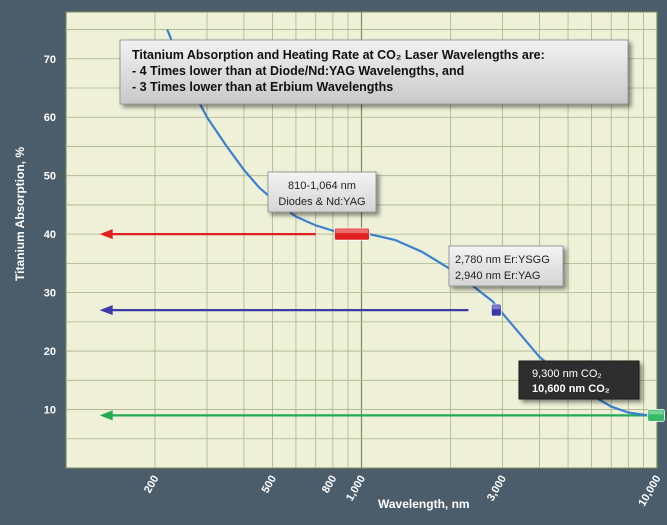  Describe the element at coordinates (567, 374) in the screenshot. I see `annotation-co2-line-1: 9,300 nm CO₂` at that location.